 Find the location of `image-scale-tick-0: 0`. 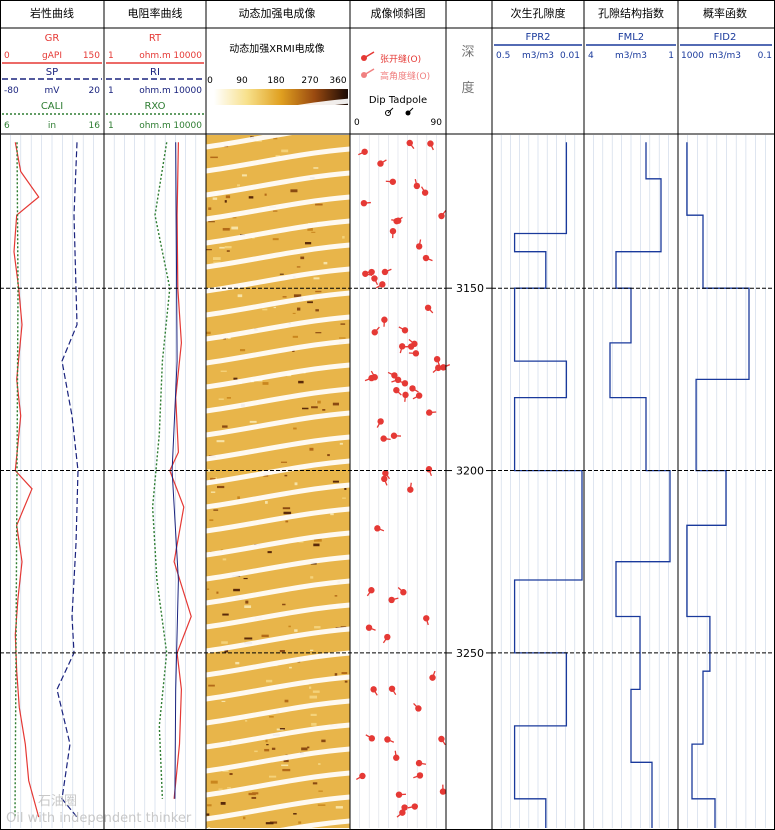

image-scale-tick-0: 0 is located at coordinates (210, 81).